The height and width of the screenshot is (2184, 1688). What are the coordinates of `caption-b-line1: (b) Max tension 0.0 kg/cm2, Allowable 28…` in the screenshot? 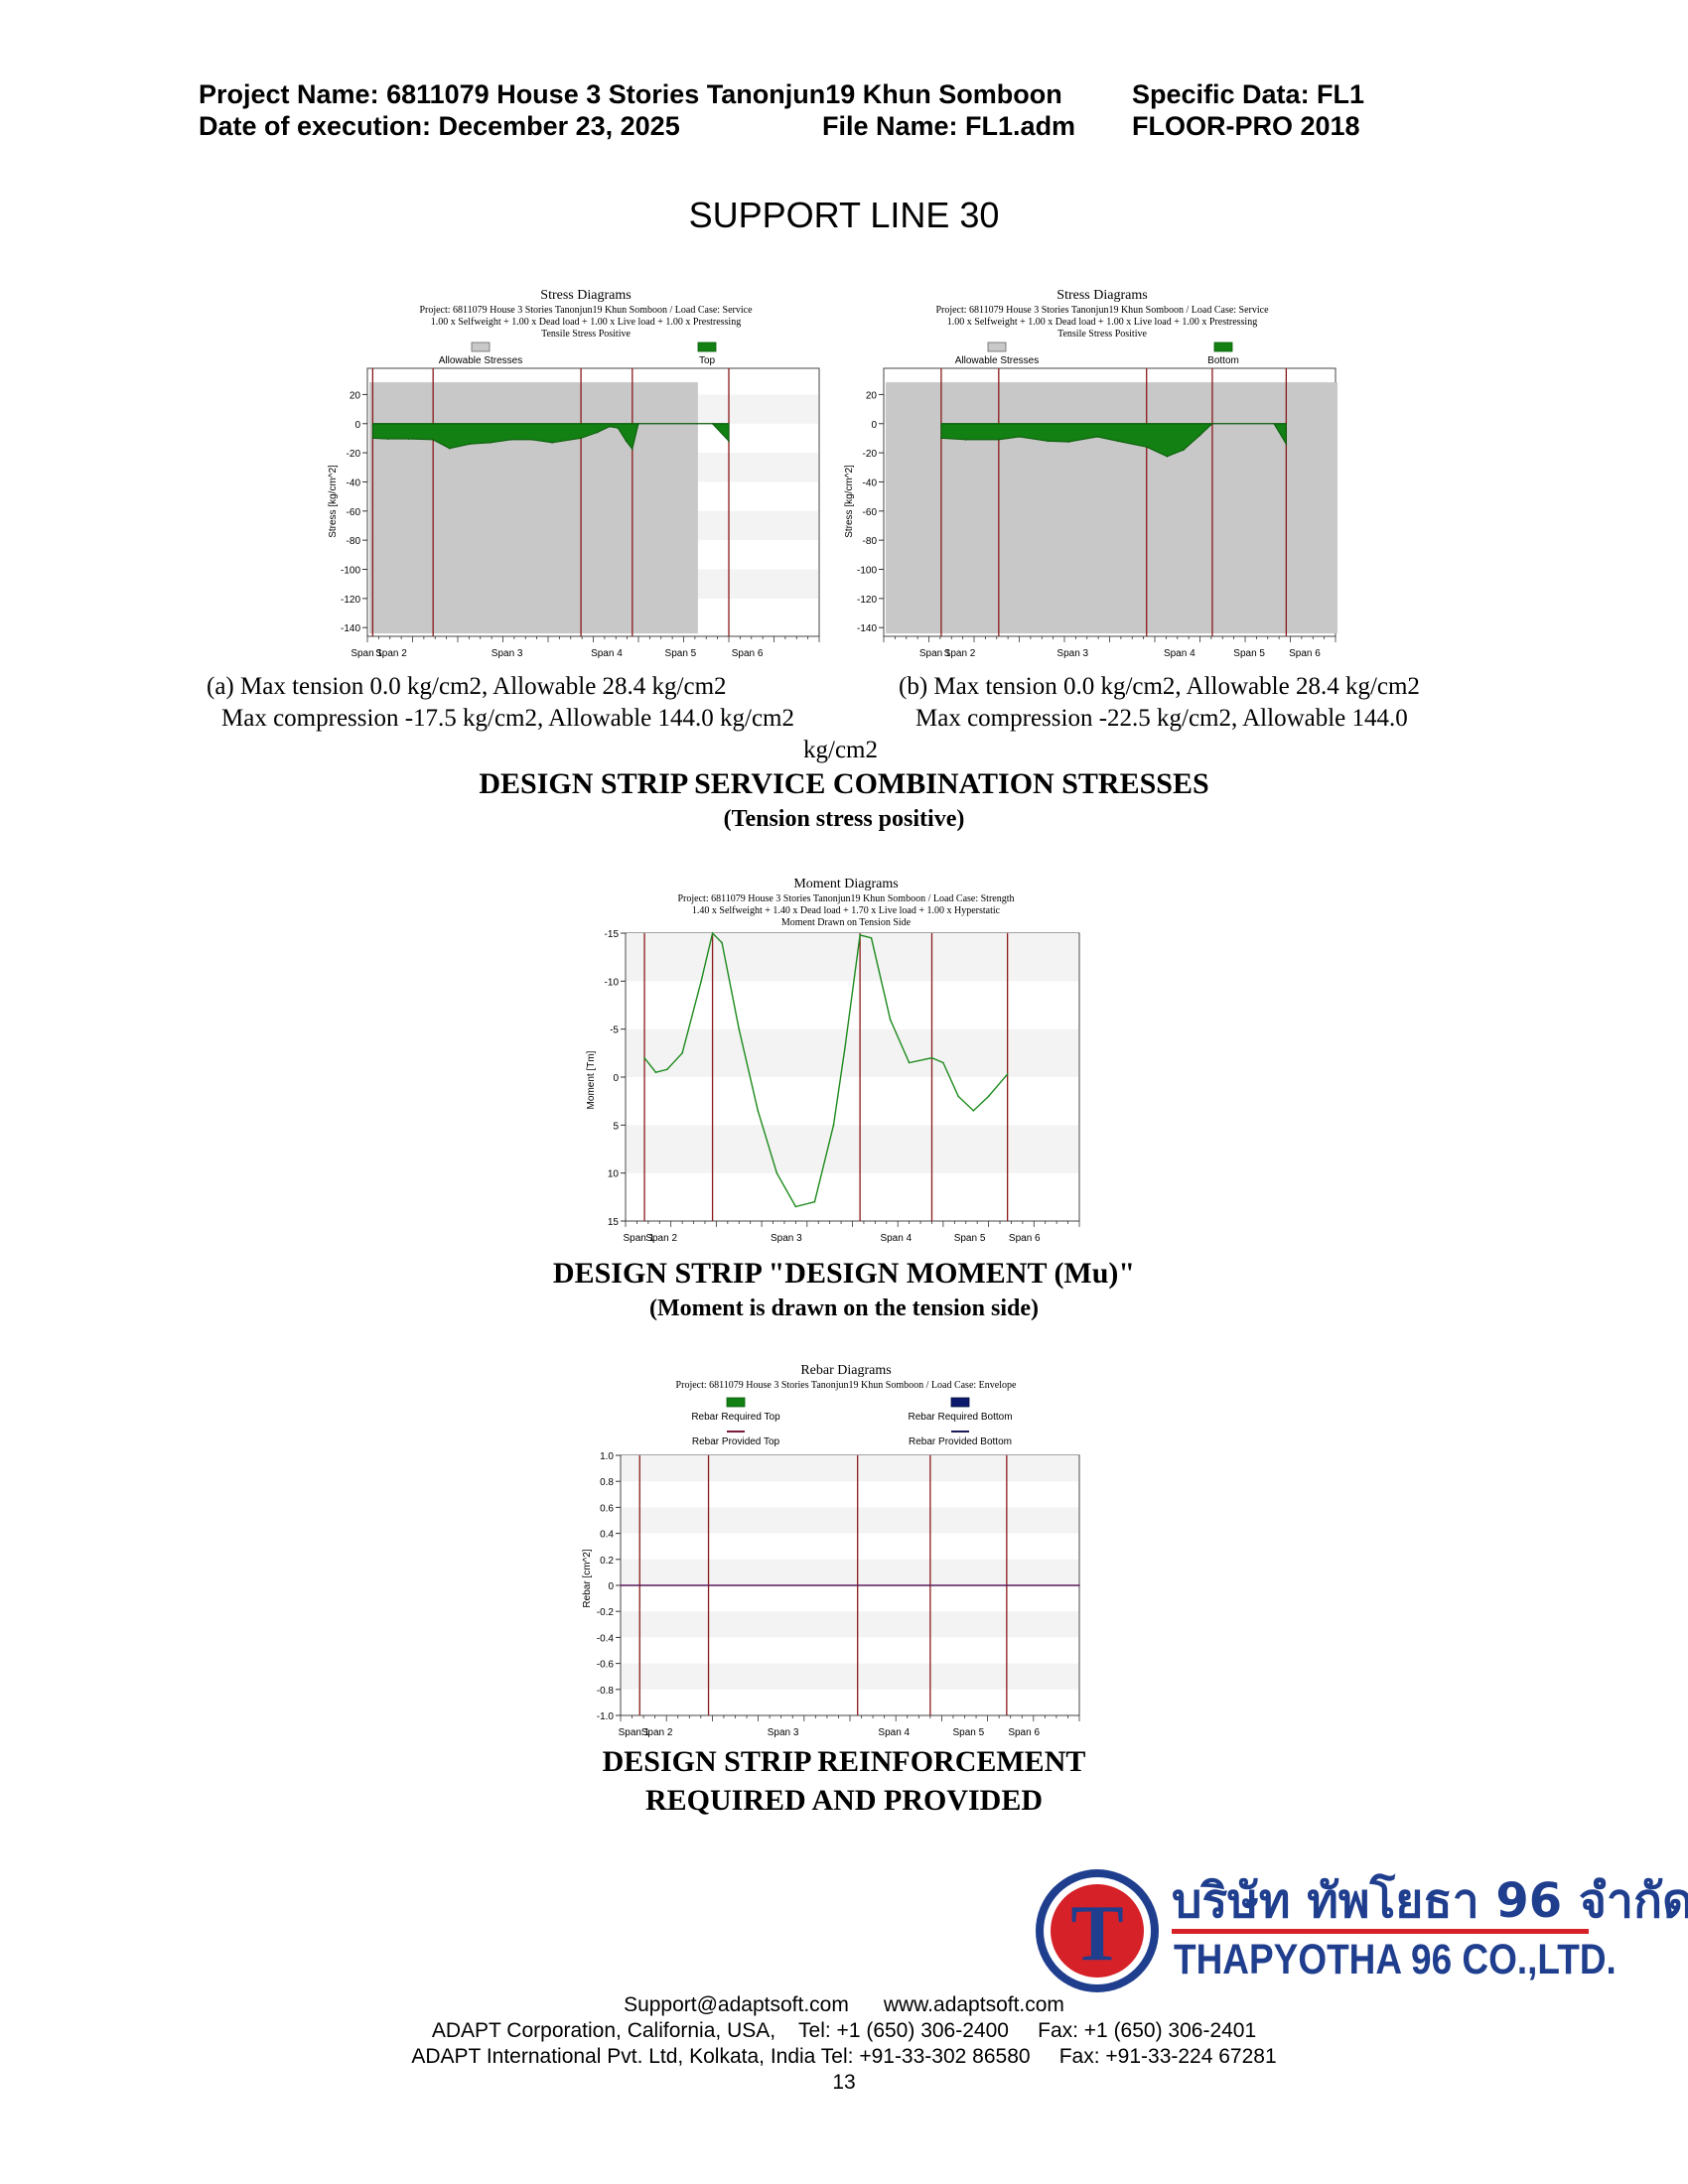 It's located at (1159, 686).